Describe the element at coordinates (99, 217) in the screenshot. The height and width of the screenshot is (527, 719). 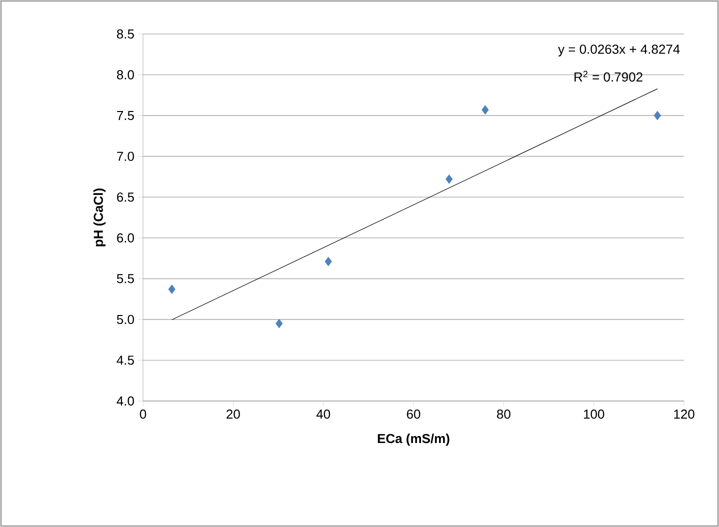
I see `y-axis-title: pH (CaCl)` at that location.